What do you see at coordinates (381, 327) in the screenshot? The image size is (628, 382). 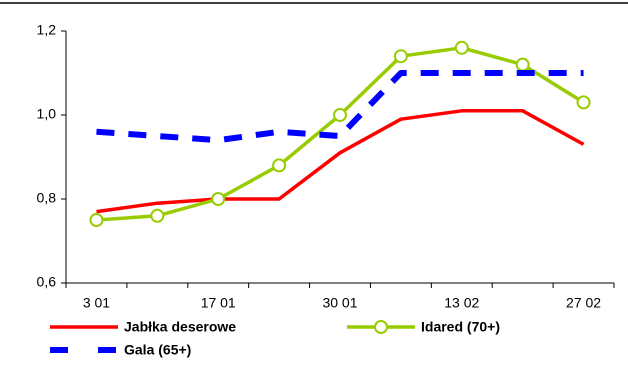 I see `legend-marker` at bounding box center [381, 327].